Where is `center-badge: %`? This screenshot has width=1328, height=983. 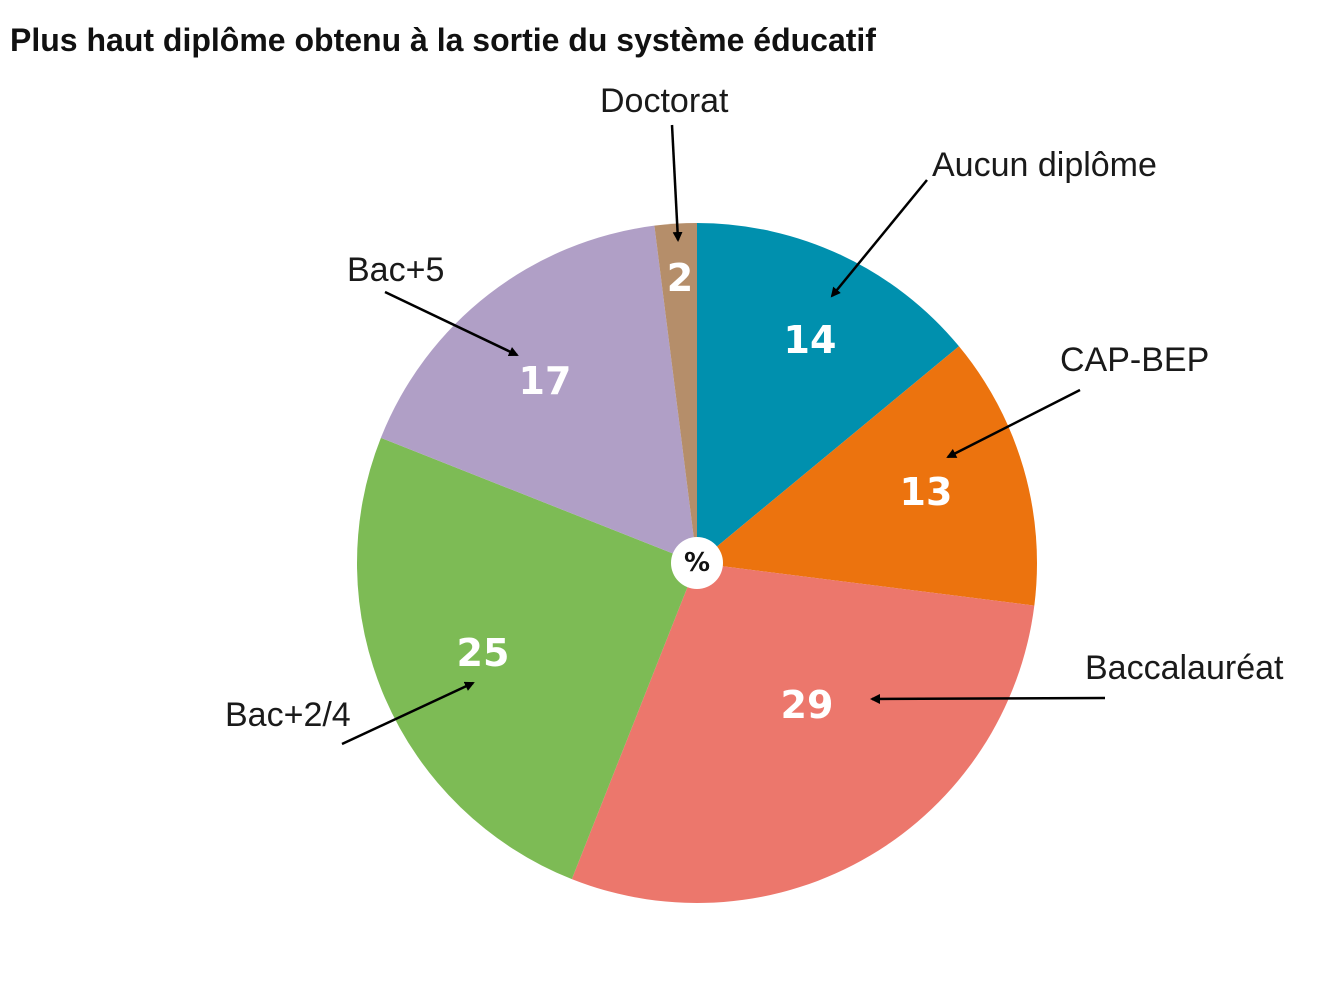
center-badge: % is located at coordinates (697, 563).